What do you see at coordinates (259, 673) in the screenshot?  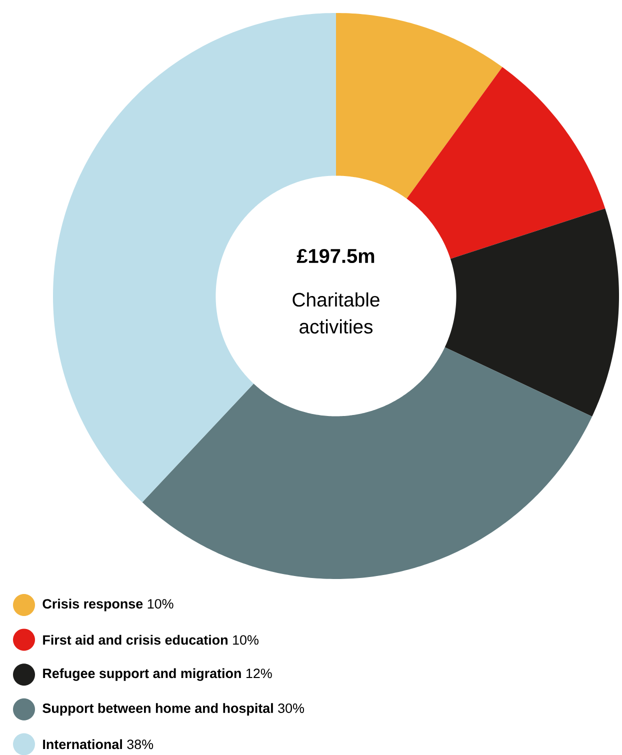 I see `data-label: 12%` at bounding box center [259, 673].